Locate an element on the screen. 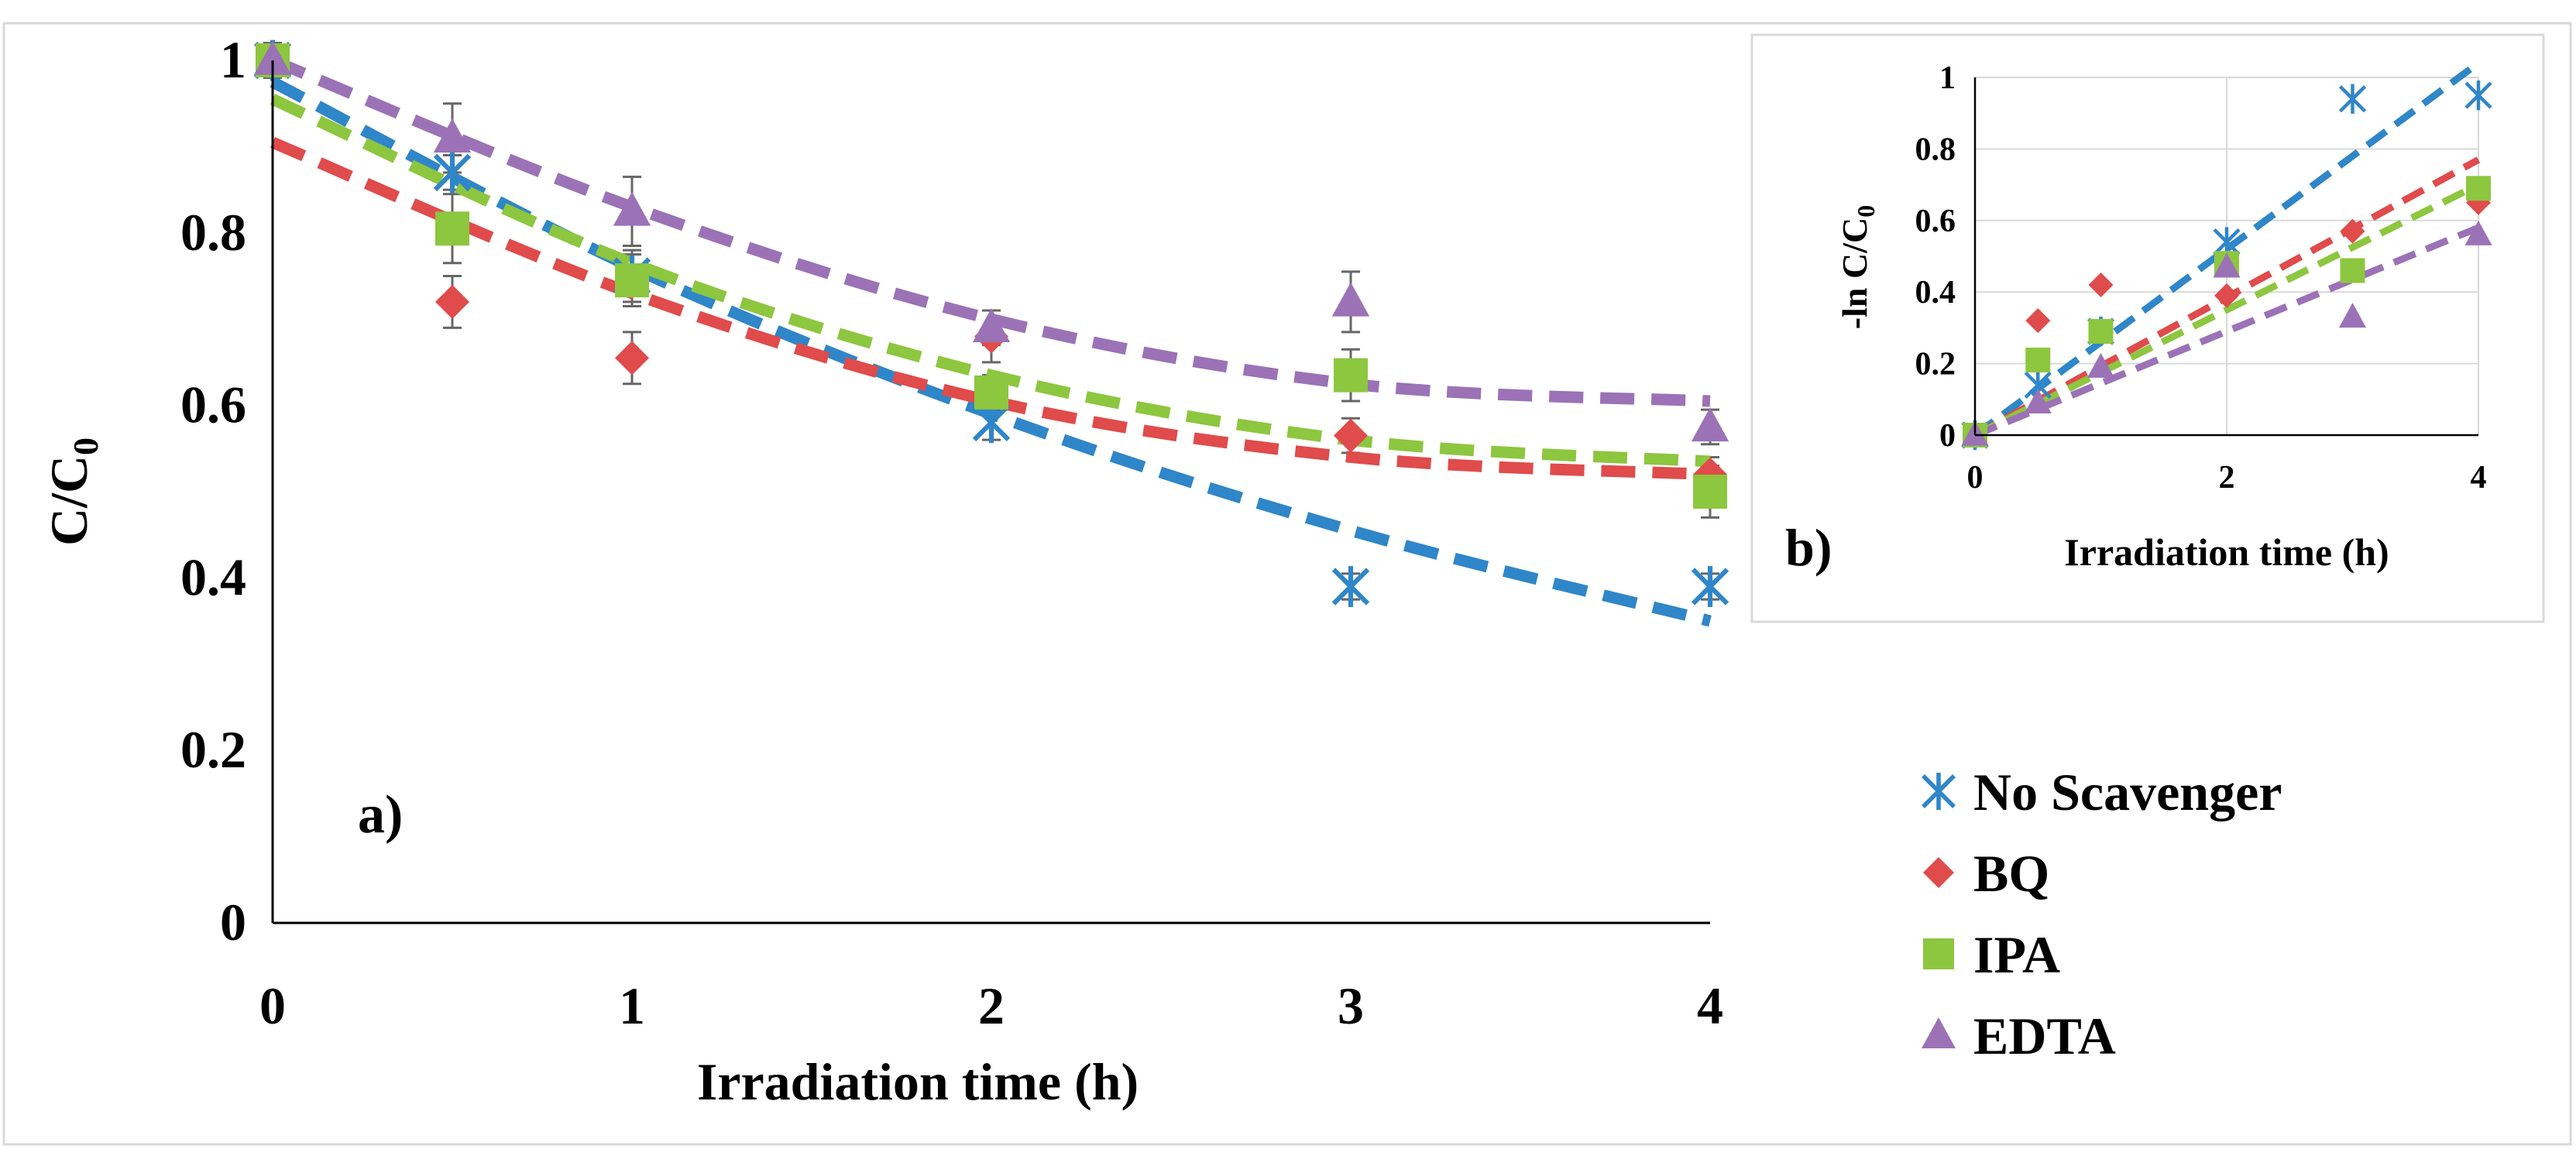 Image resolution: width=2576 pixels, height=1173 pixels. panel-a-y-axis-label-main: C/C is located at coordinates (68, 500).